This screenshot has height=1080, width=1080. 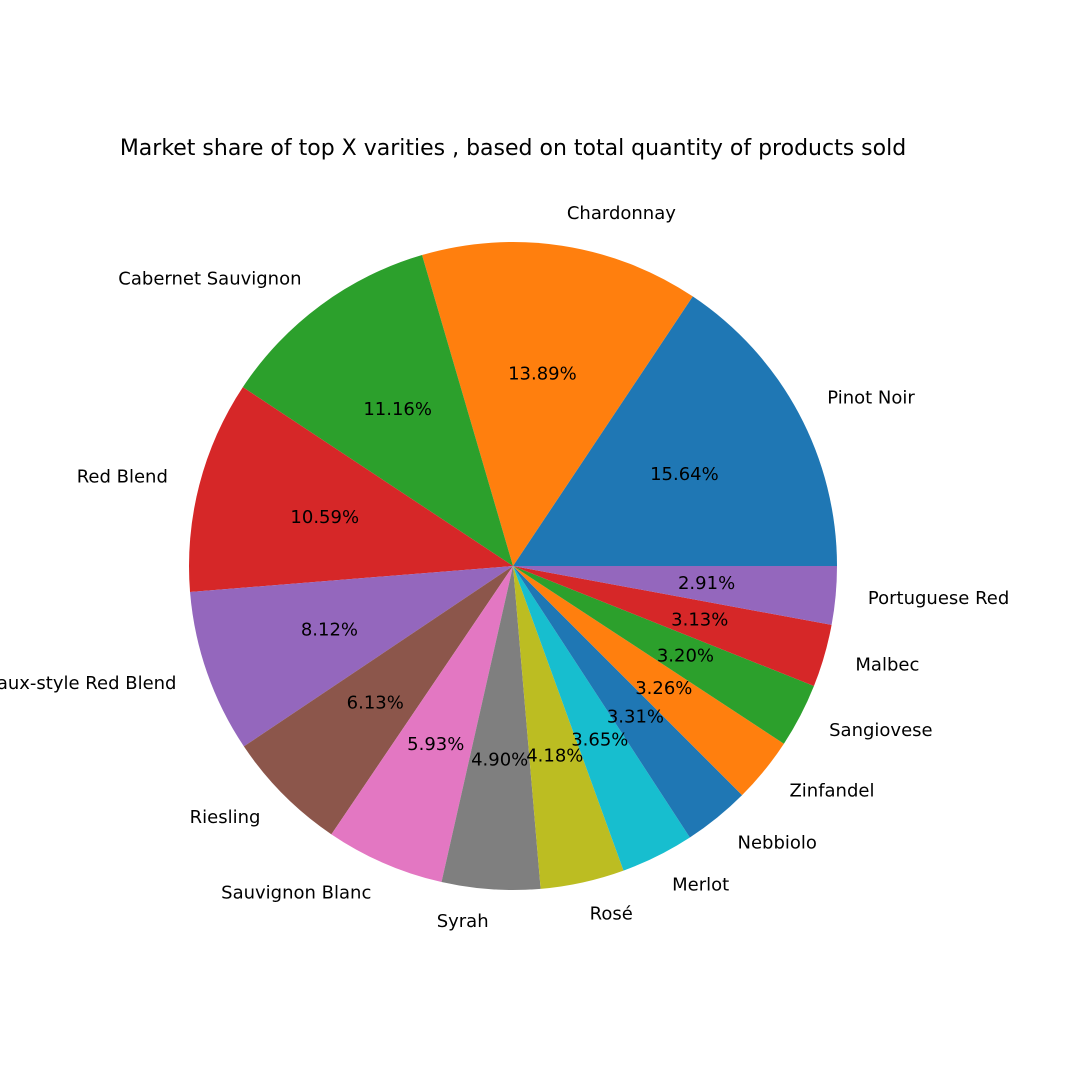 I want to click on pie-slice-pinot-noir, so click(x=675, y=431).